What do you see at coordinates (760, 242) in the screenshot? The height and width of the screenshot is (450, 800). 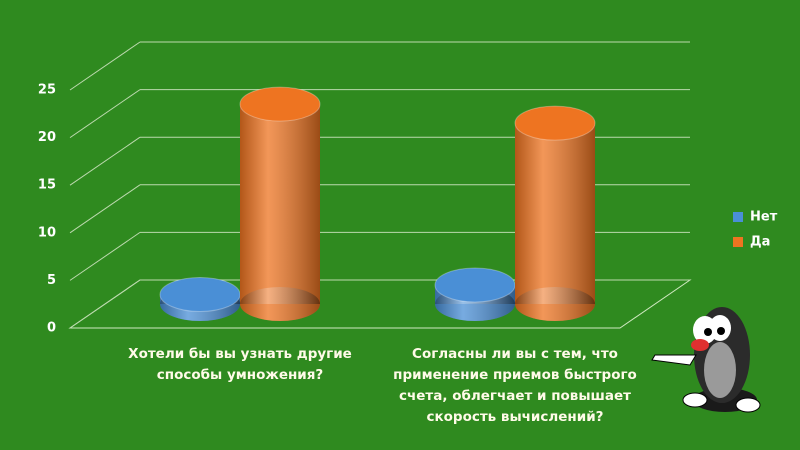 I see `legend-label: Да` at bounding box center [760, 242].